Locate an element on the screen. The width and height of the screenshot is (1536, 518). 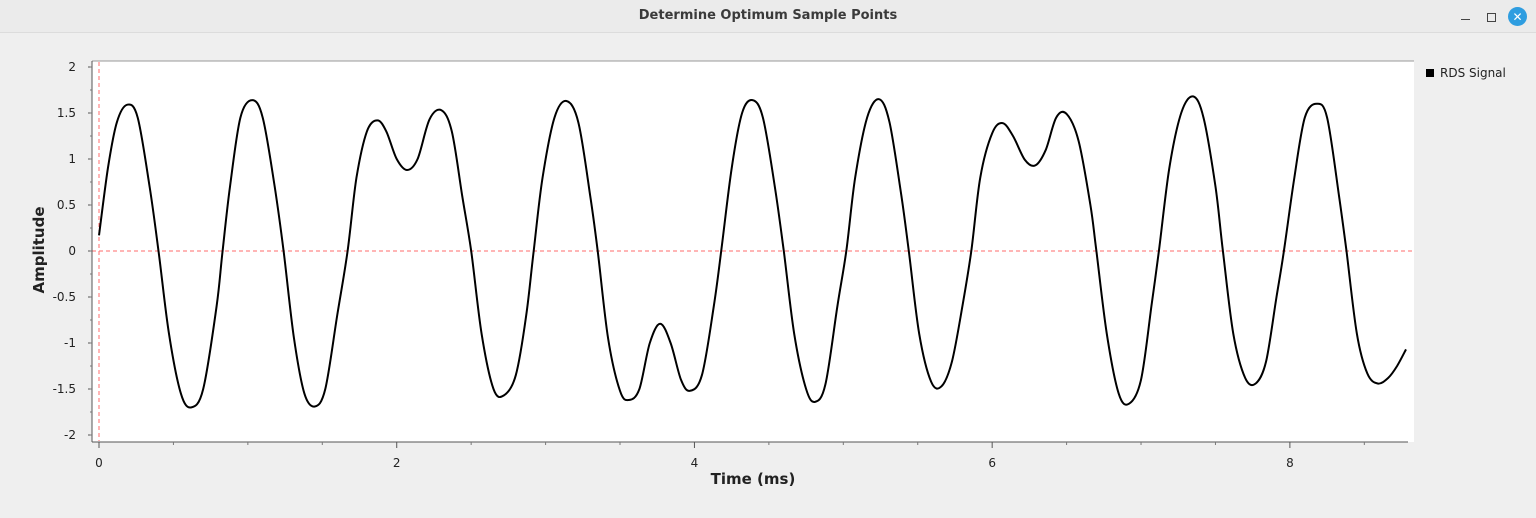
y-tick-label: 0 is located at coordinates (72, 251).